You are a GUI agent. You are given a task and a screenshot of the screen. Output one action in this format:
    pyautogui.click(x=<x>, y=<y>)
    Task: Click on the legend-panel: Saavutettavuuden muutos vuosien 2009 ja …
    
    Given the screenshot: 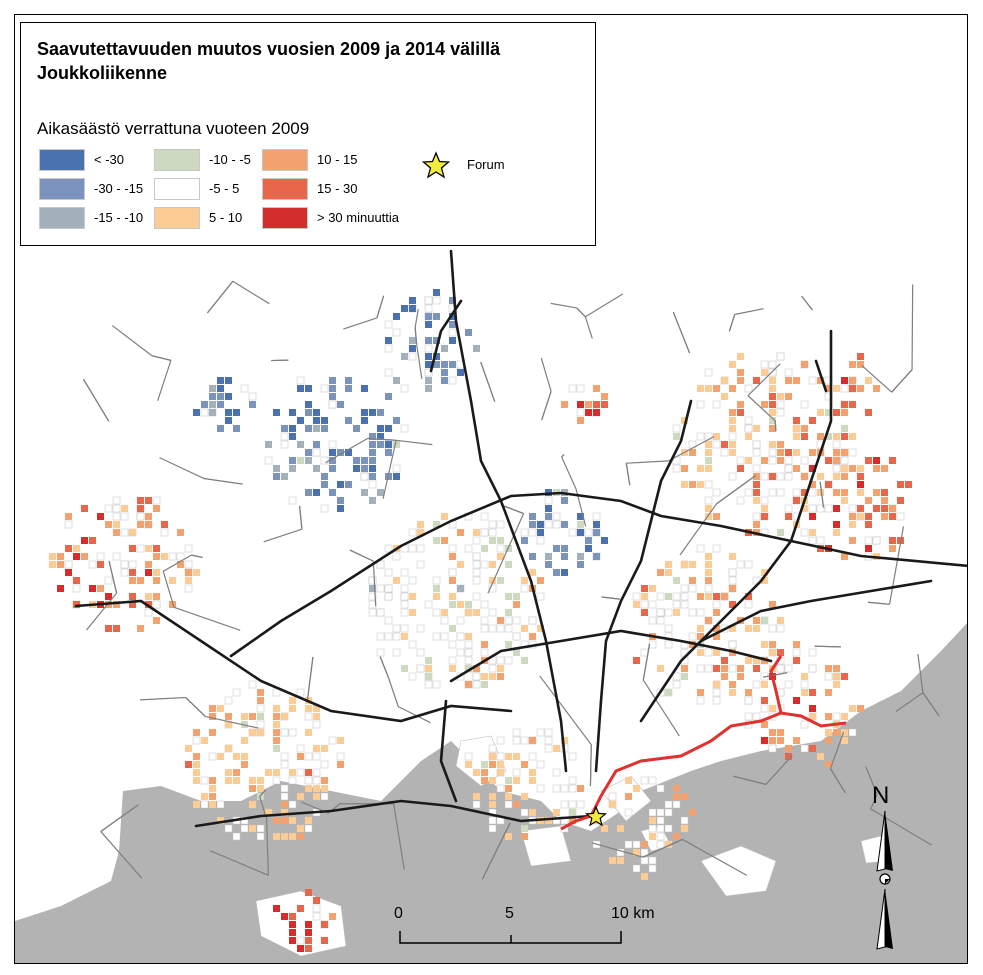 What is the action you would take?
    pyautogui.click(x=308, y=134)
    